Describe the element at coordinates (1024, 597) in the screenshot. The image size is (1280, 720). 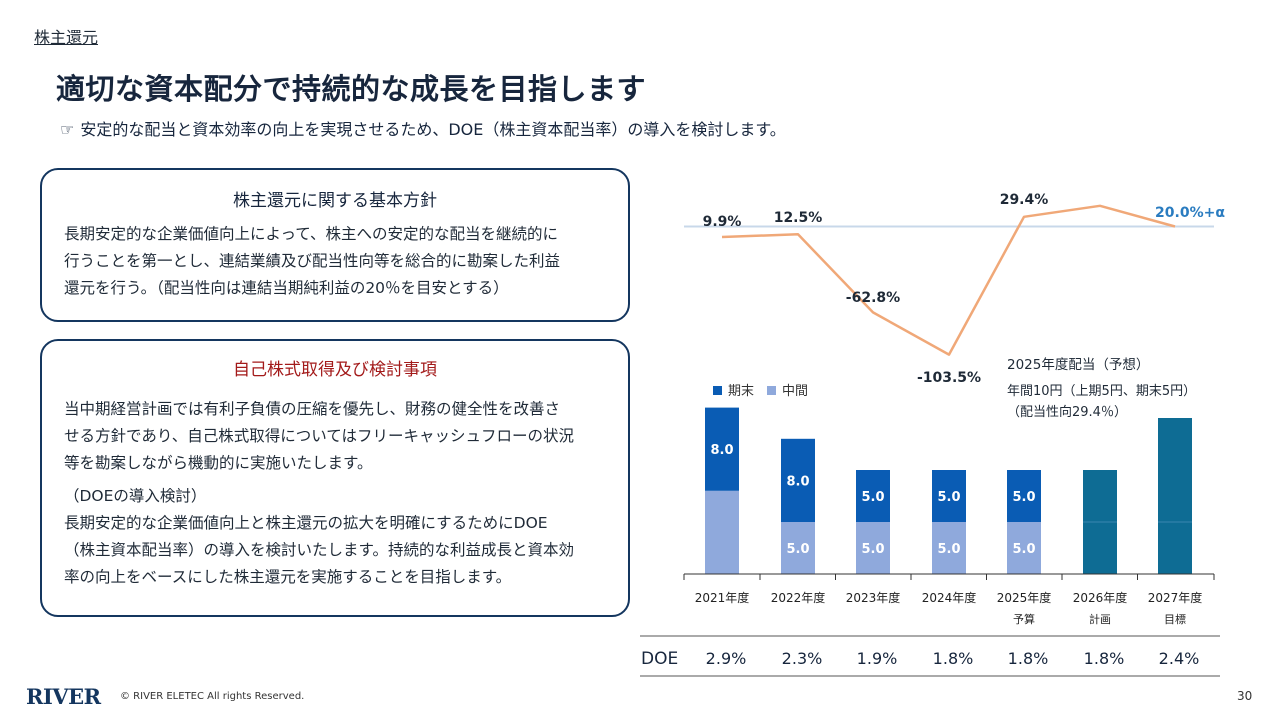
I see `category-label-4: 2025年度` at that location.